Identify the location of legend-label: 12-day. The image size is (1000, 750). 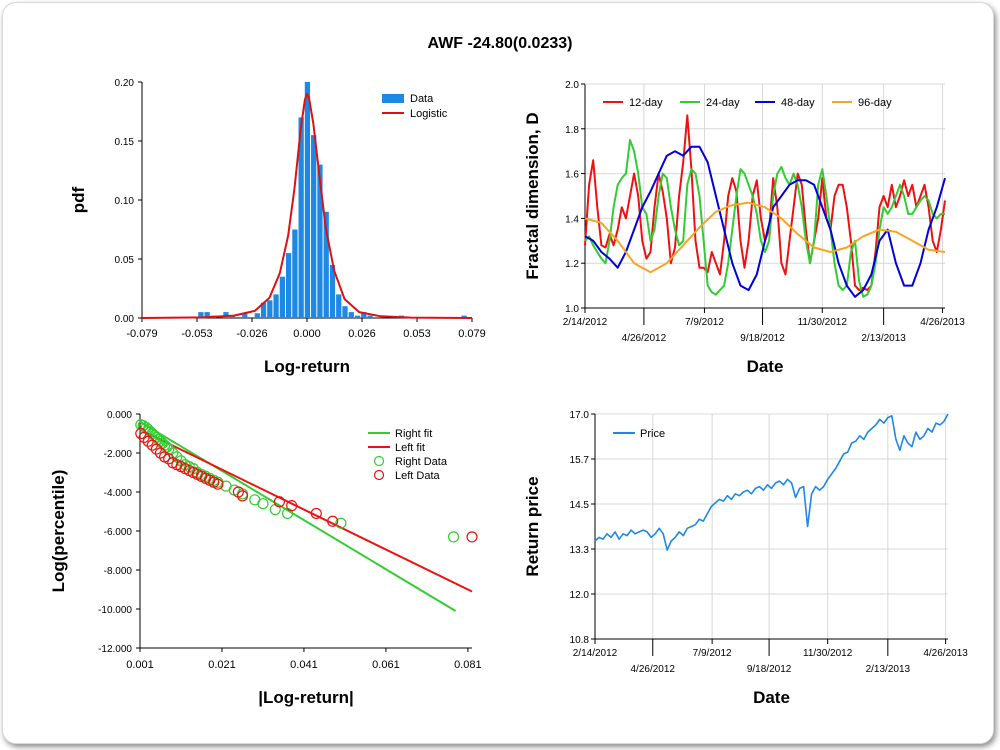
(646, 103).